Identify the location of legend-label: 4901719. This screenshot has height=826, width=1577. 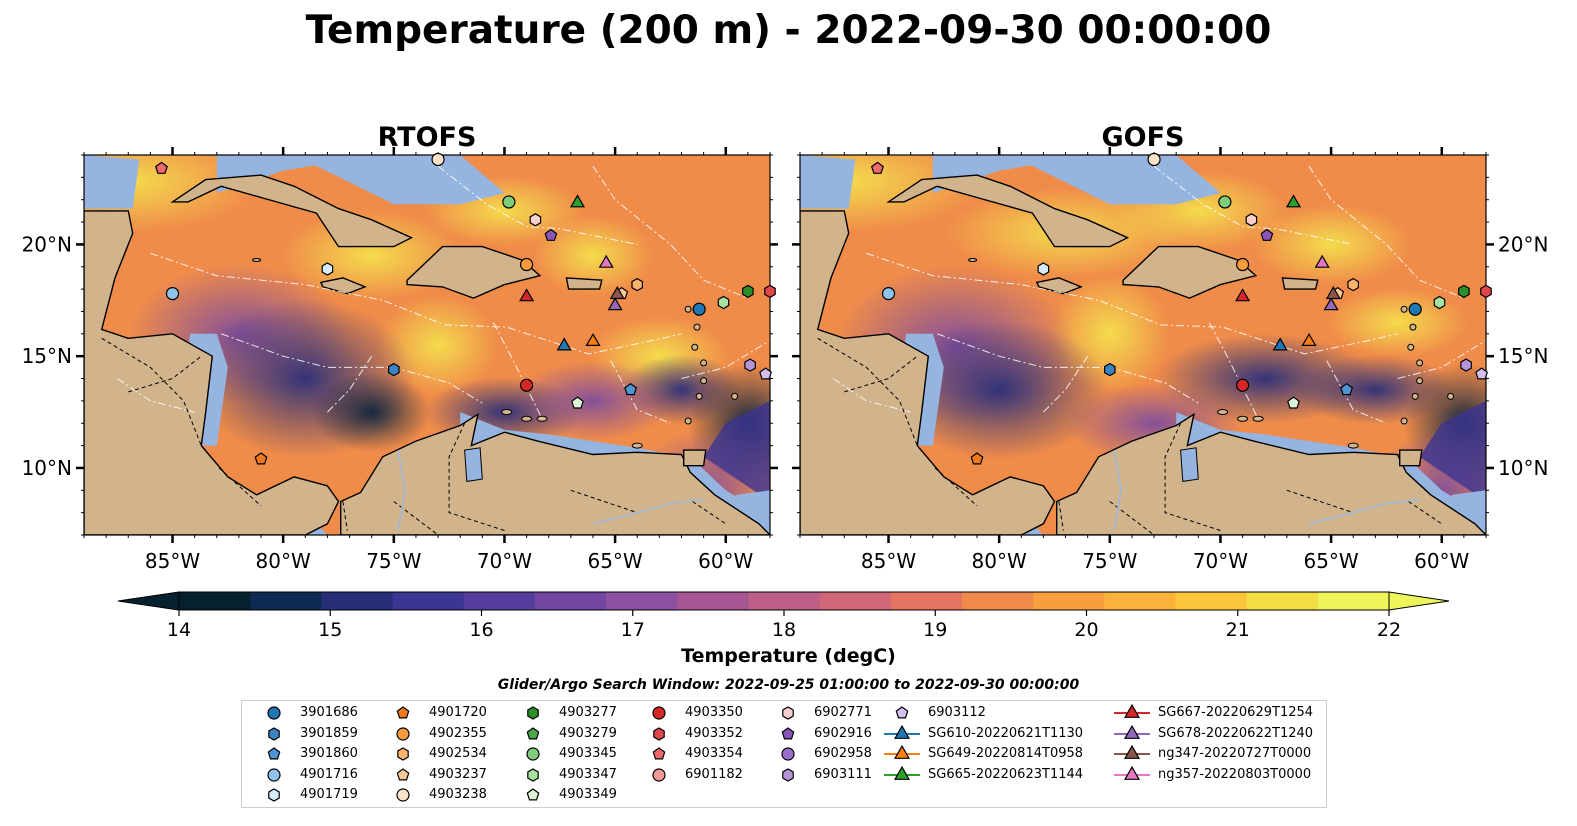
(329, 794).